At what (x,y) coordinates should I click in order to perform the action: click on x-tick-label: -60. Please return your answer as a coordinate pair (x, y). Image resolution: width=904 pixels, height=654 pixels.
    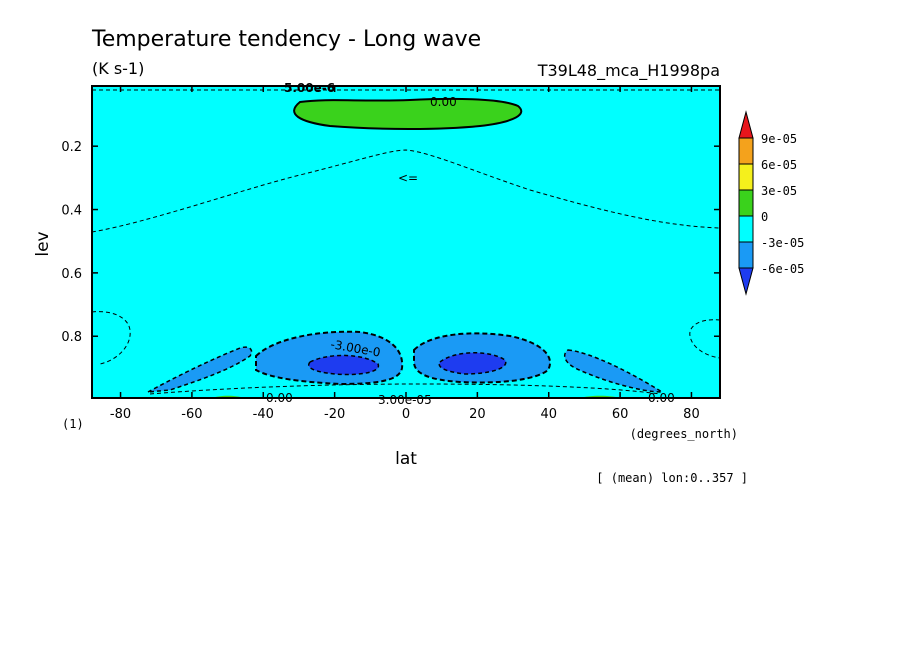
    Looking at the image, I should click on (191, 414).